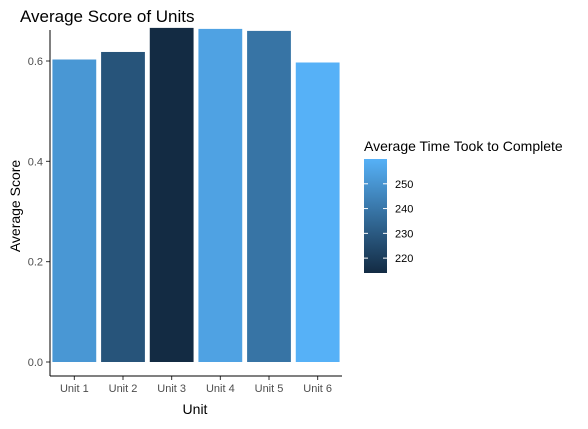 This screenshot has width=588, height=429. I want to click on legend-colorbar, so click(375, 216).